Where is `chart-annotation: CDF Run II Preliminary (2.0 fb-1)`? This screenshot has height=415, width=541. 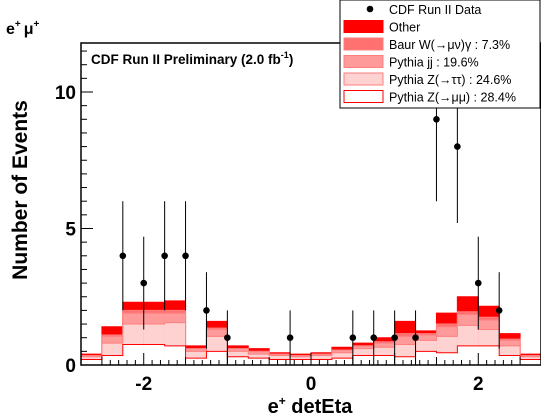 chart-annotation: CDF Run II Preliminary (2.0 fb-1) is located at coordinates (192, 58).